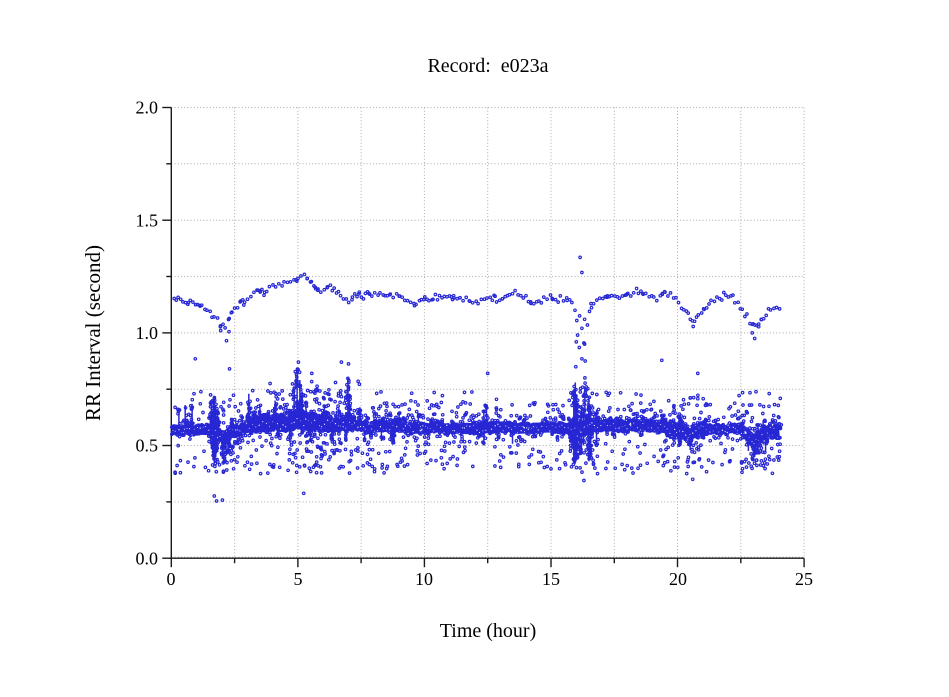 This screenshot has width=949, height=697. I want to click on svg-text: Time (hour), so click(488, 631).